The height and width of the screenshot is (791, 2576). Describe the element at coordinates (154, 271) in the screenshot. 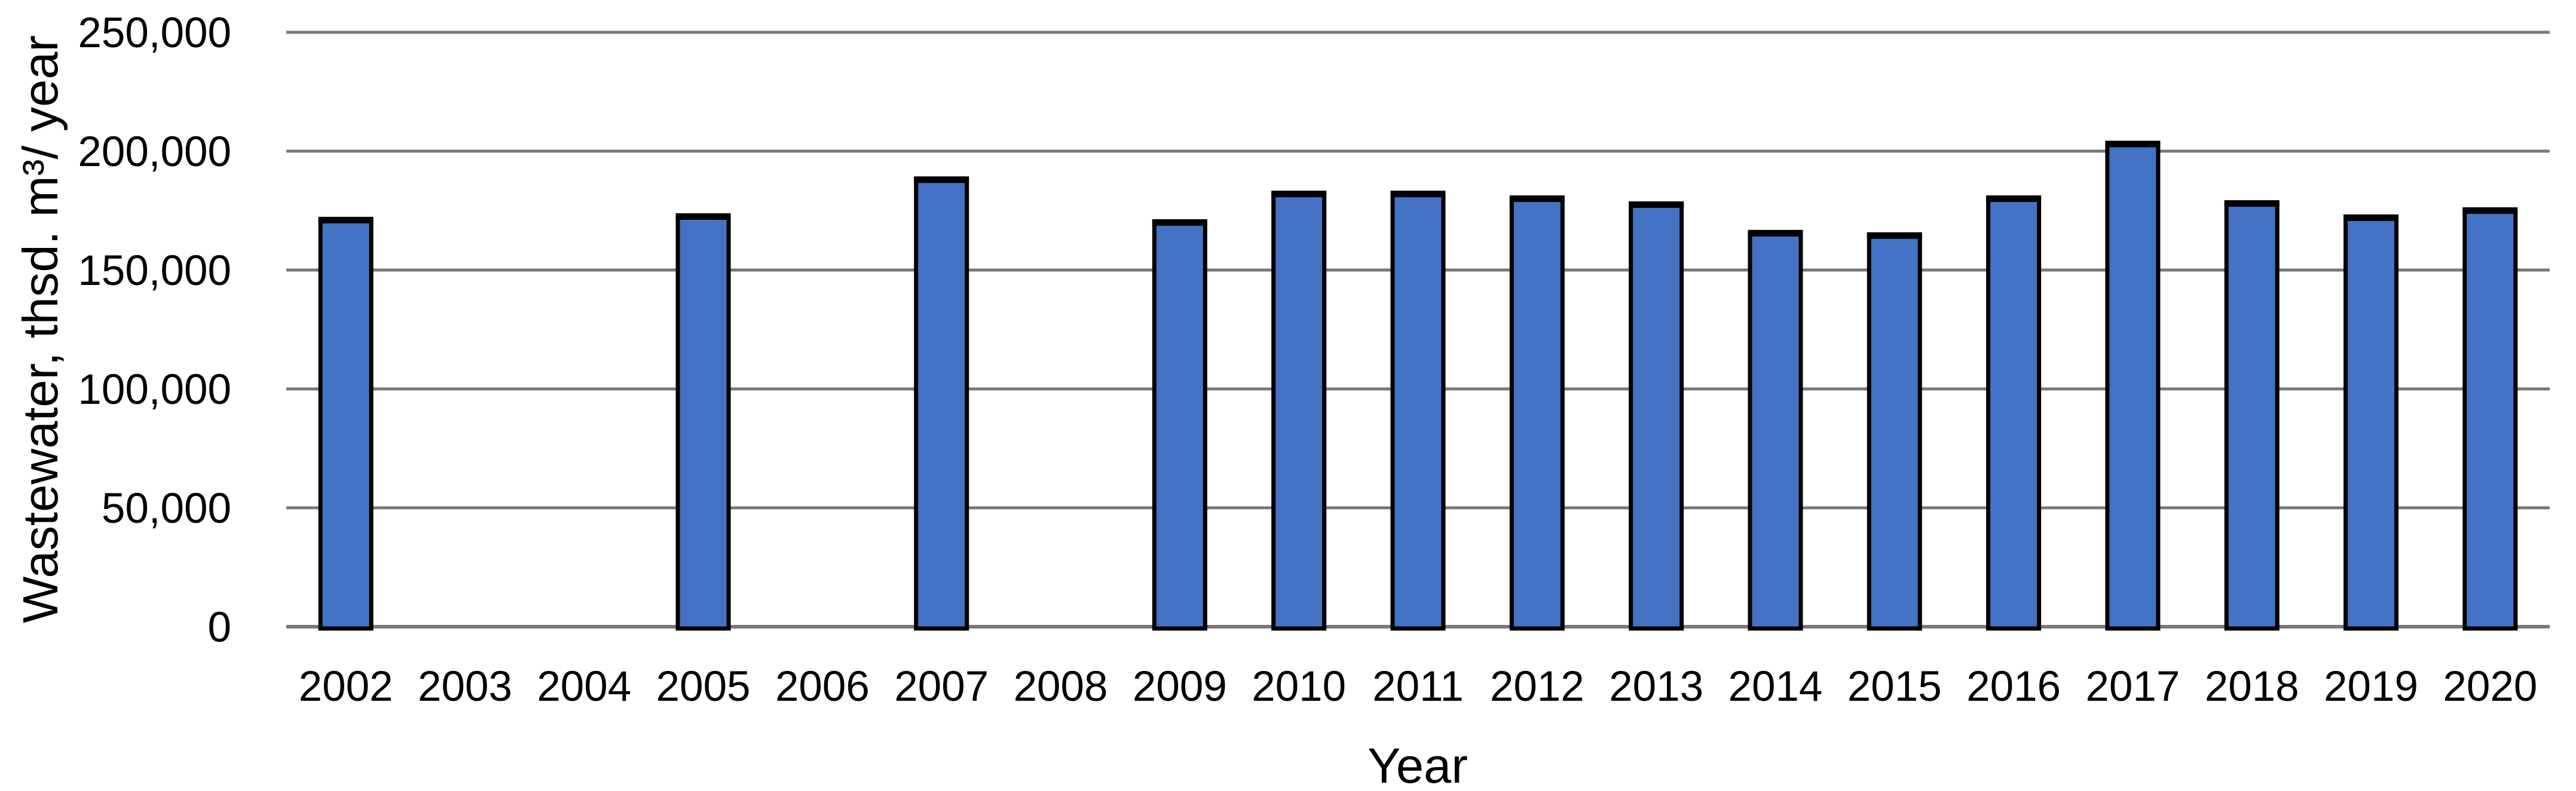

I see `y-tick-label-150000: 150,000` at that location.